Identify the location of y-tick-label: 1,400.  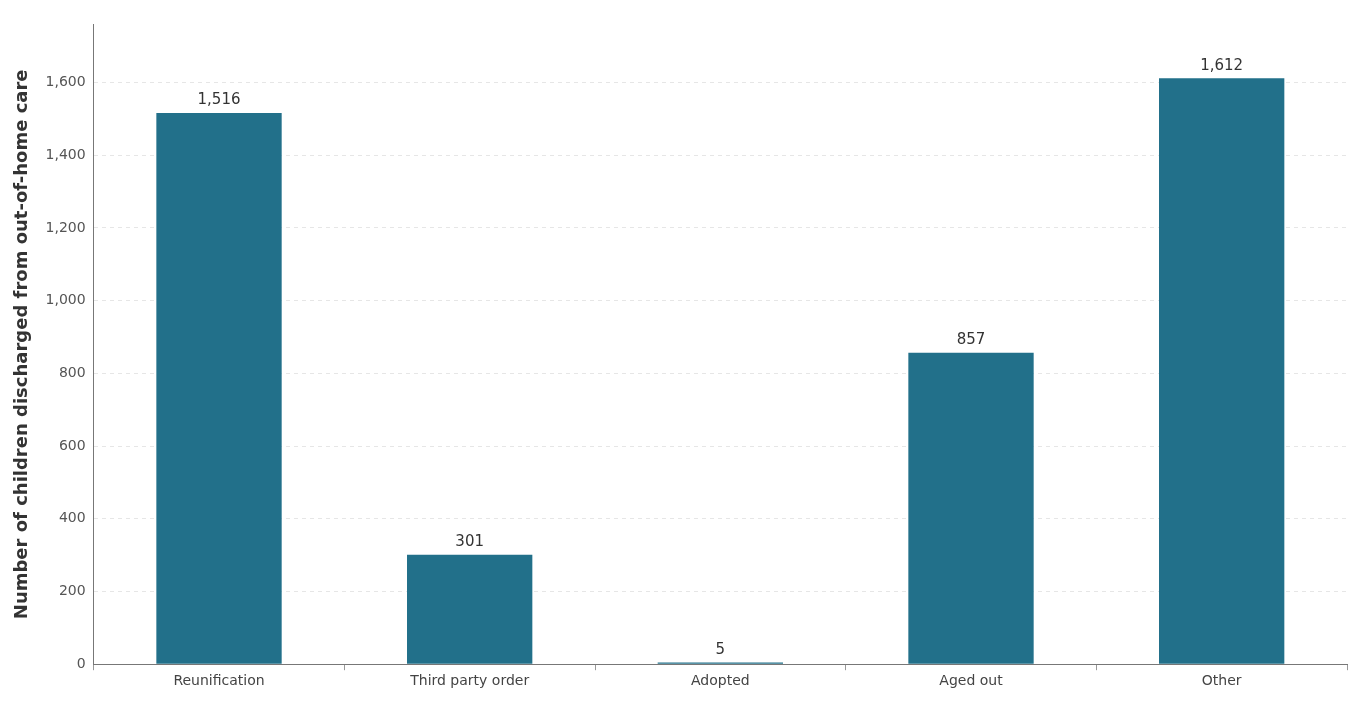
(65, 153).